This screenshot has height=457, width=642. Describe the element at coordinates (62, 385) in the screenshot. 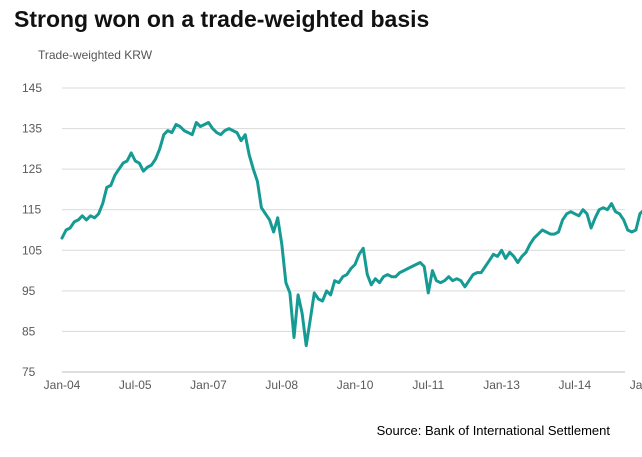

I see `x-tick-label: Jan-04` at that location.